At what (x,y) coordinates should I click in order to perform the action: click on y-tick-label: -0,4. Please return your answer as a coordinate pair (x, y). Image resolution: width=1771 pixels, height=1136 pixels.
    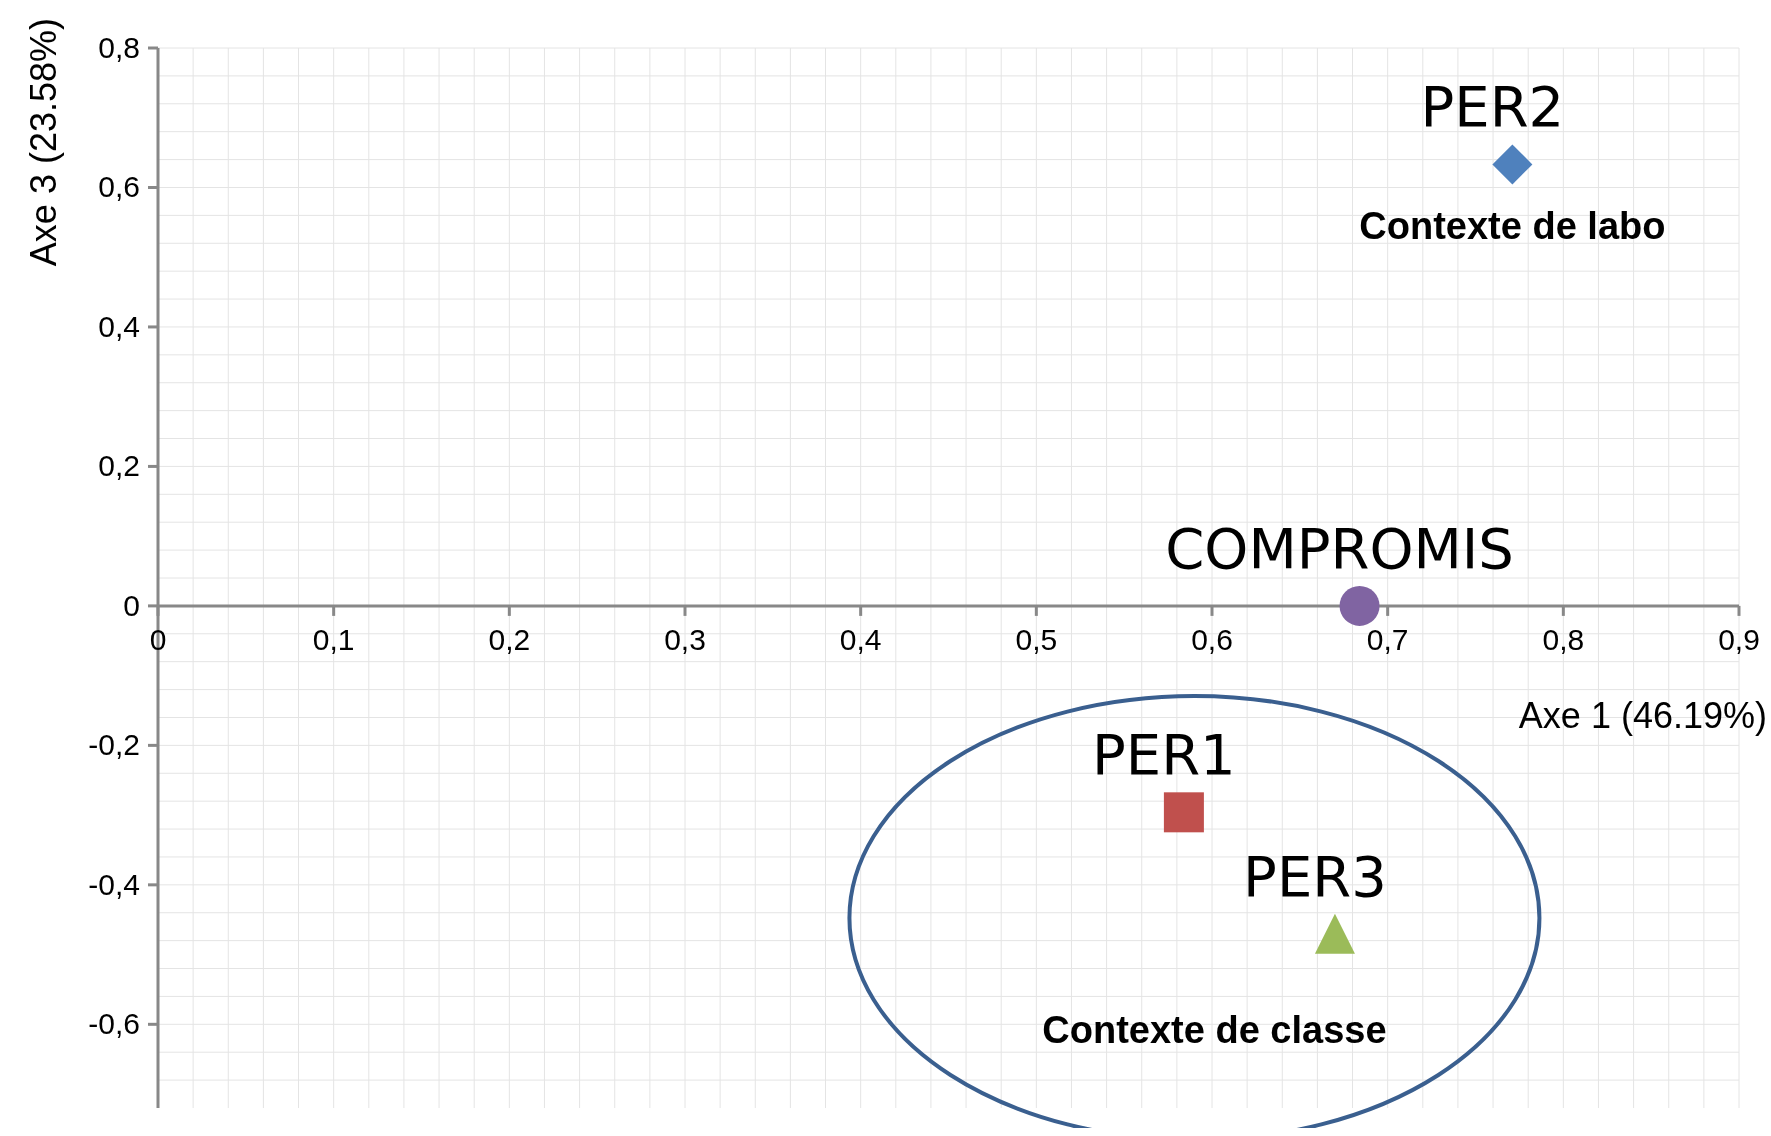
    Looking at the image, I should click on (114, 884).